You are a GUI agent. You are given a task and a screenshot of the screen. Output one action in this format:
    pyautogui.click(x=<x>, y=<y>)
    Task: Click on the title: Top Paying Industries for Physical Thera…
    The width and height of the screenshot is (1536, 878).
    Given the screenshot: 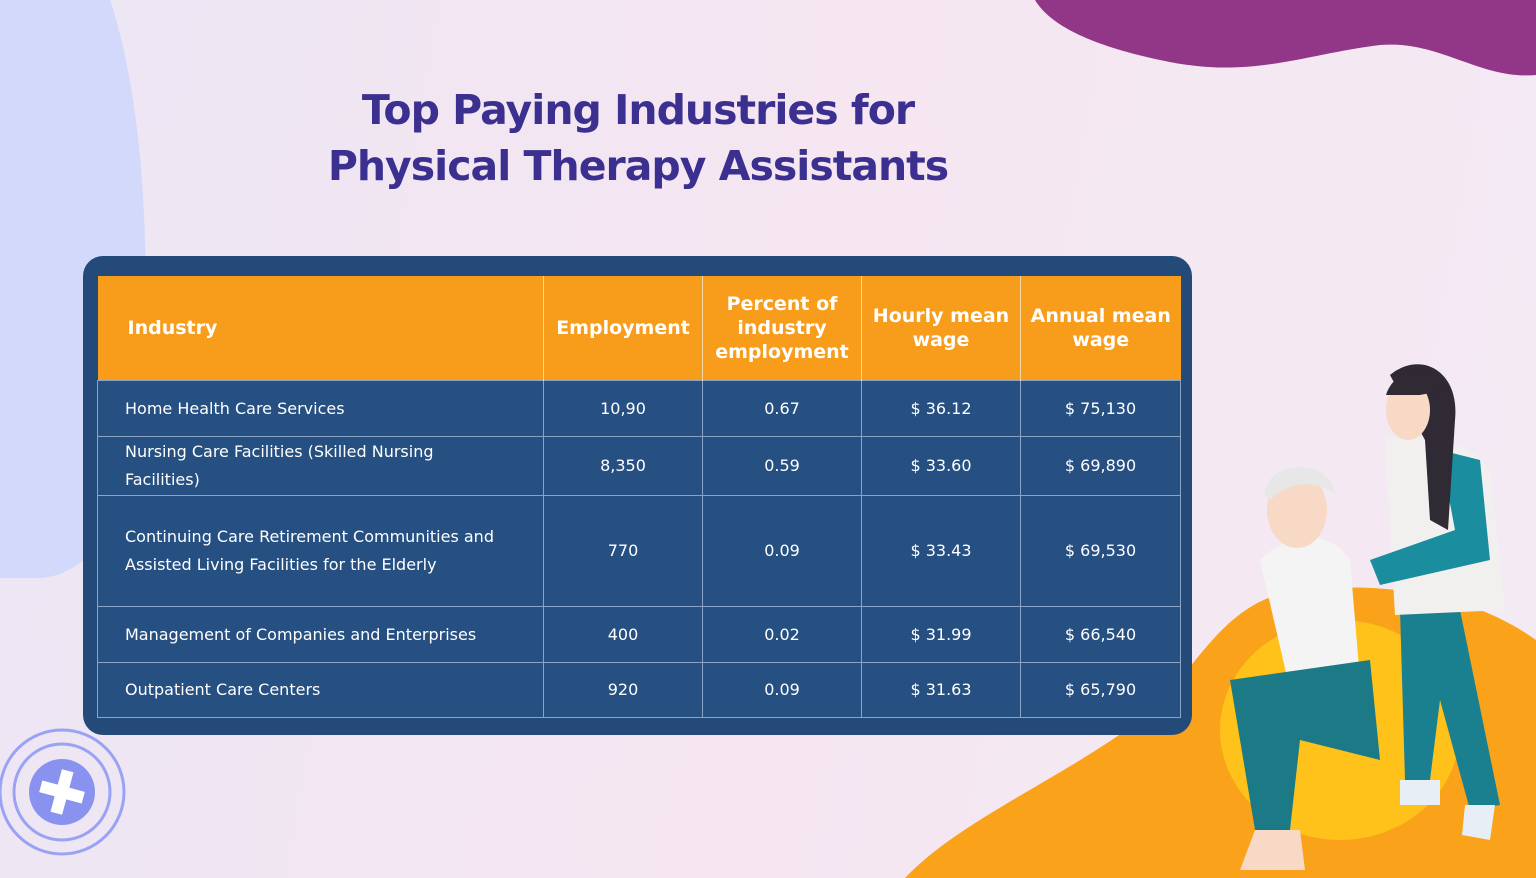 What is the action you would take?
    pyautogui.click(x=638, y=138)
    